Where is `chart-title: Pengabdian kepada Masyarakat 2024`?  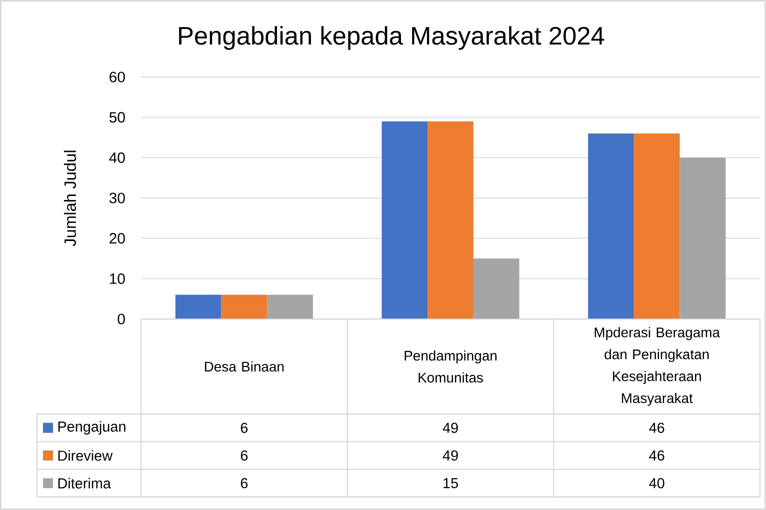 chart-title: Pengabdian kepada Masyarakat 2024 is located at coordinates (391, 38).